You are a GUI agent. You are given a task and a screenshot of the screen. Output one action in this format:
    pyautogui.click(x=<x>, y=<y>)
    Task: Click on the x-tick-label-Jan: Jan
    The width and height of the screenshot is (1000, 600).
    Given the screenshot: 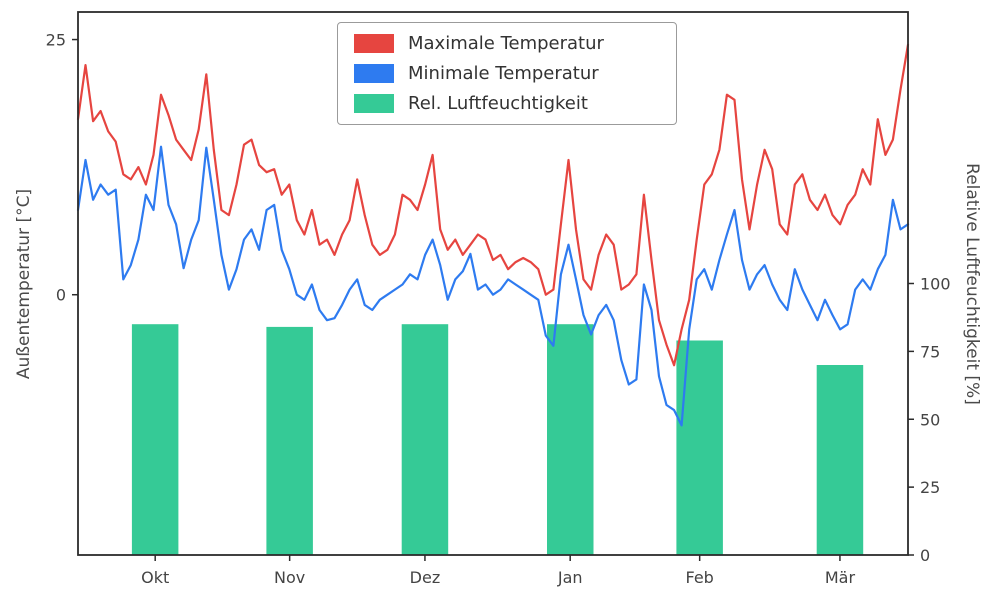 What is the action you would take?
    pyautogui.click(x=570, y=577)
    